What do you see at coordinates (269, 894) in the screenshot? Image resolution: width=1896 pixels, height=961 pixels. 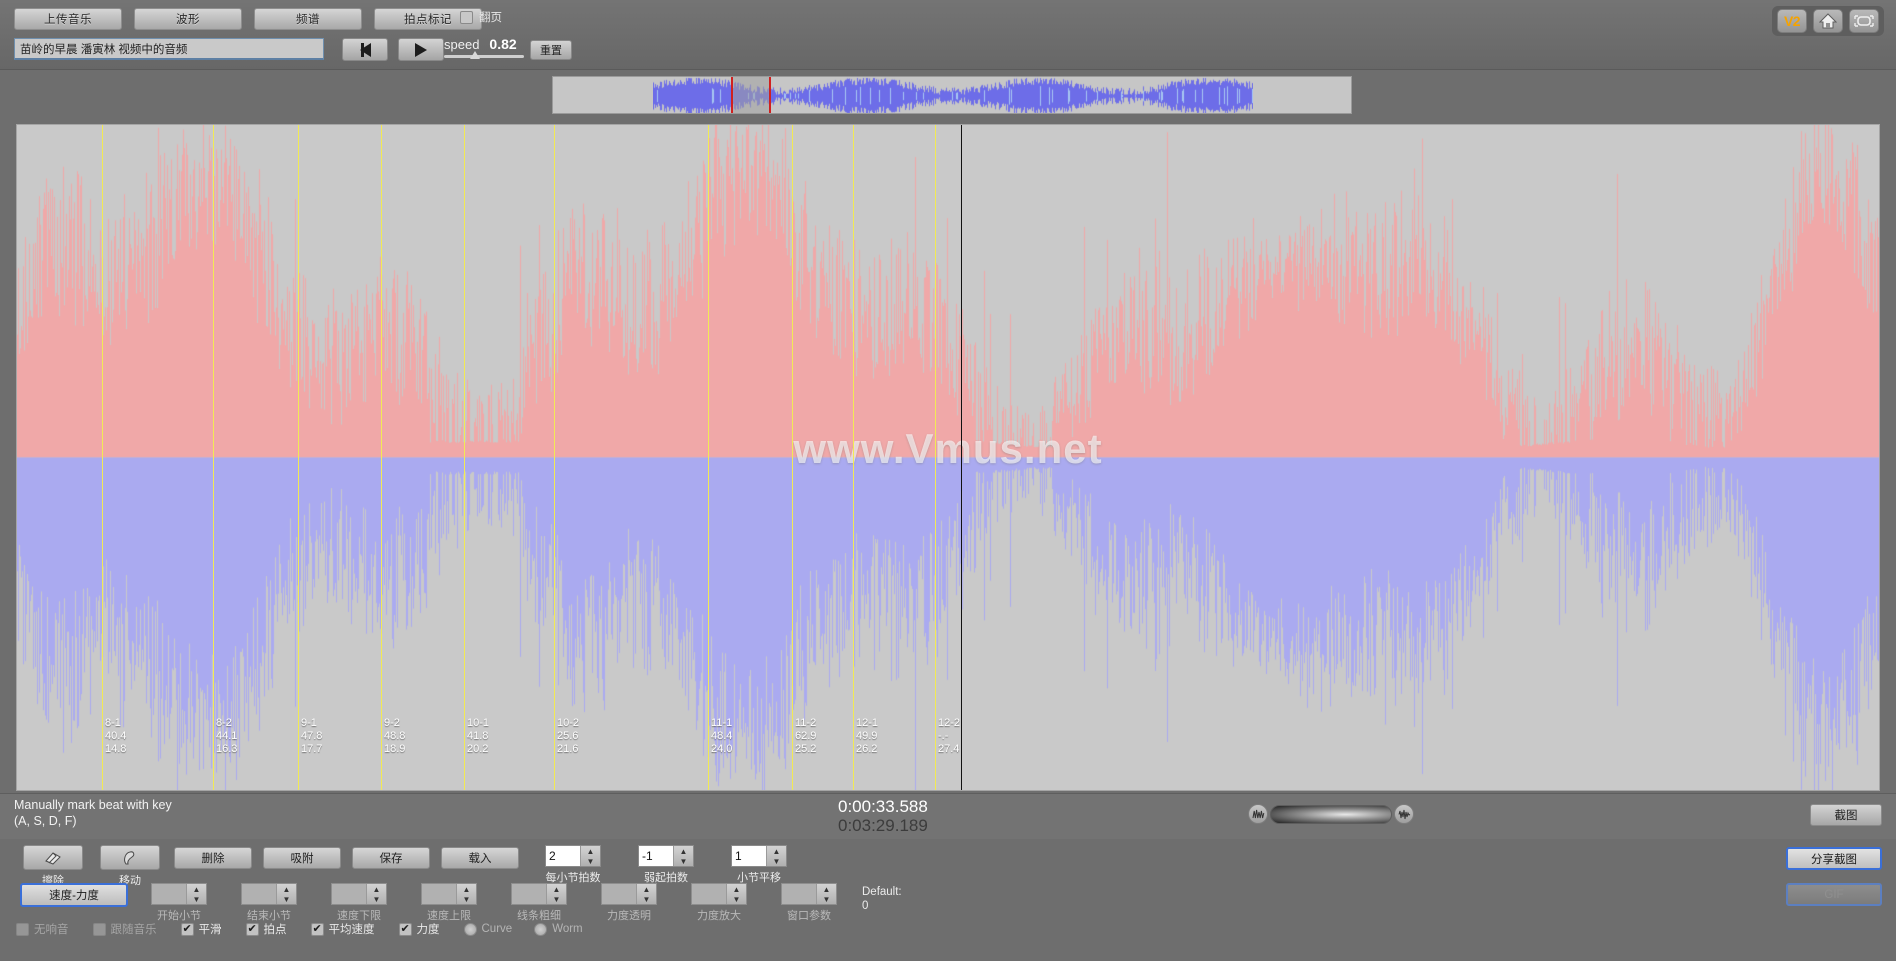 I see `end-bar-spinner: ▲ ▼` at bounding box center [269, 894].